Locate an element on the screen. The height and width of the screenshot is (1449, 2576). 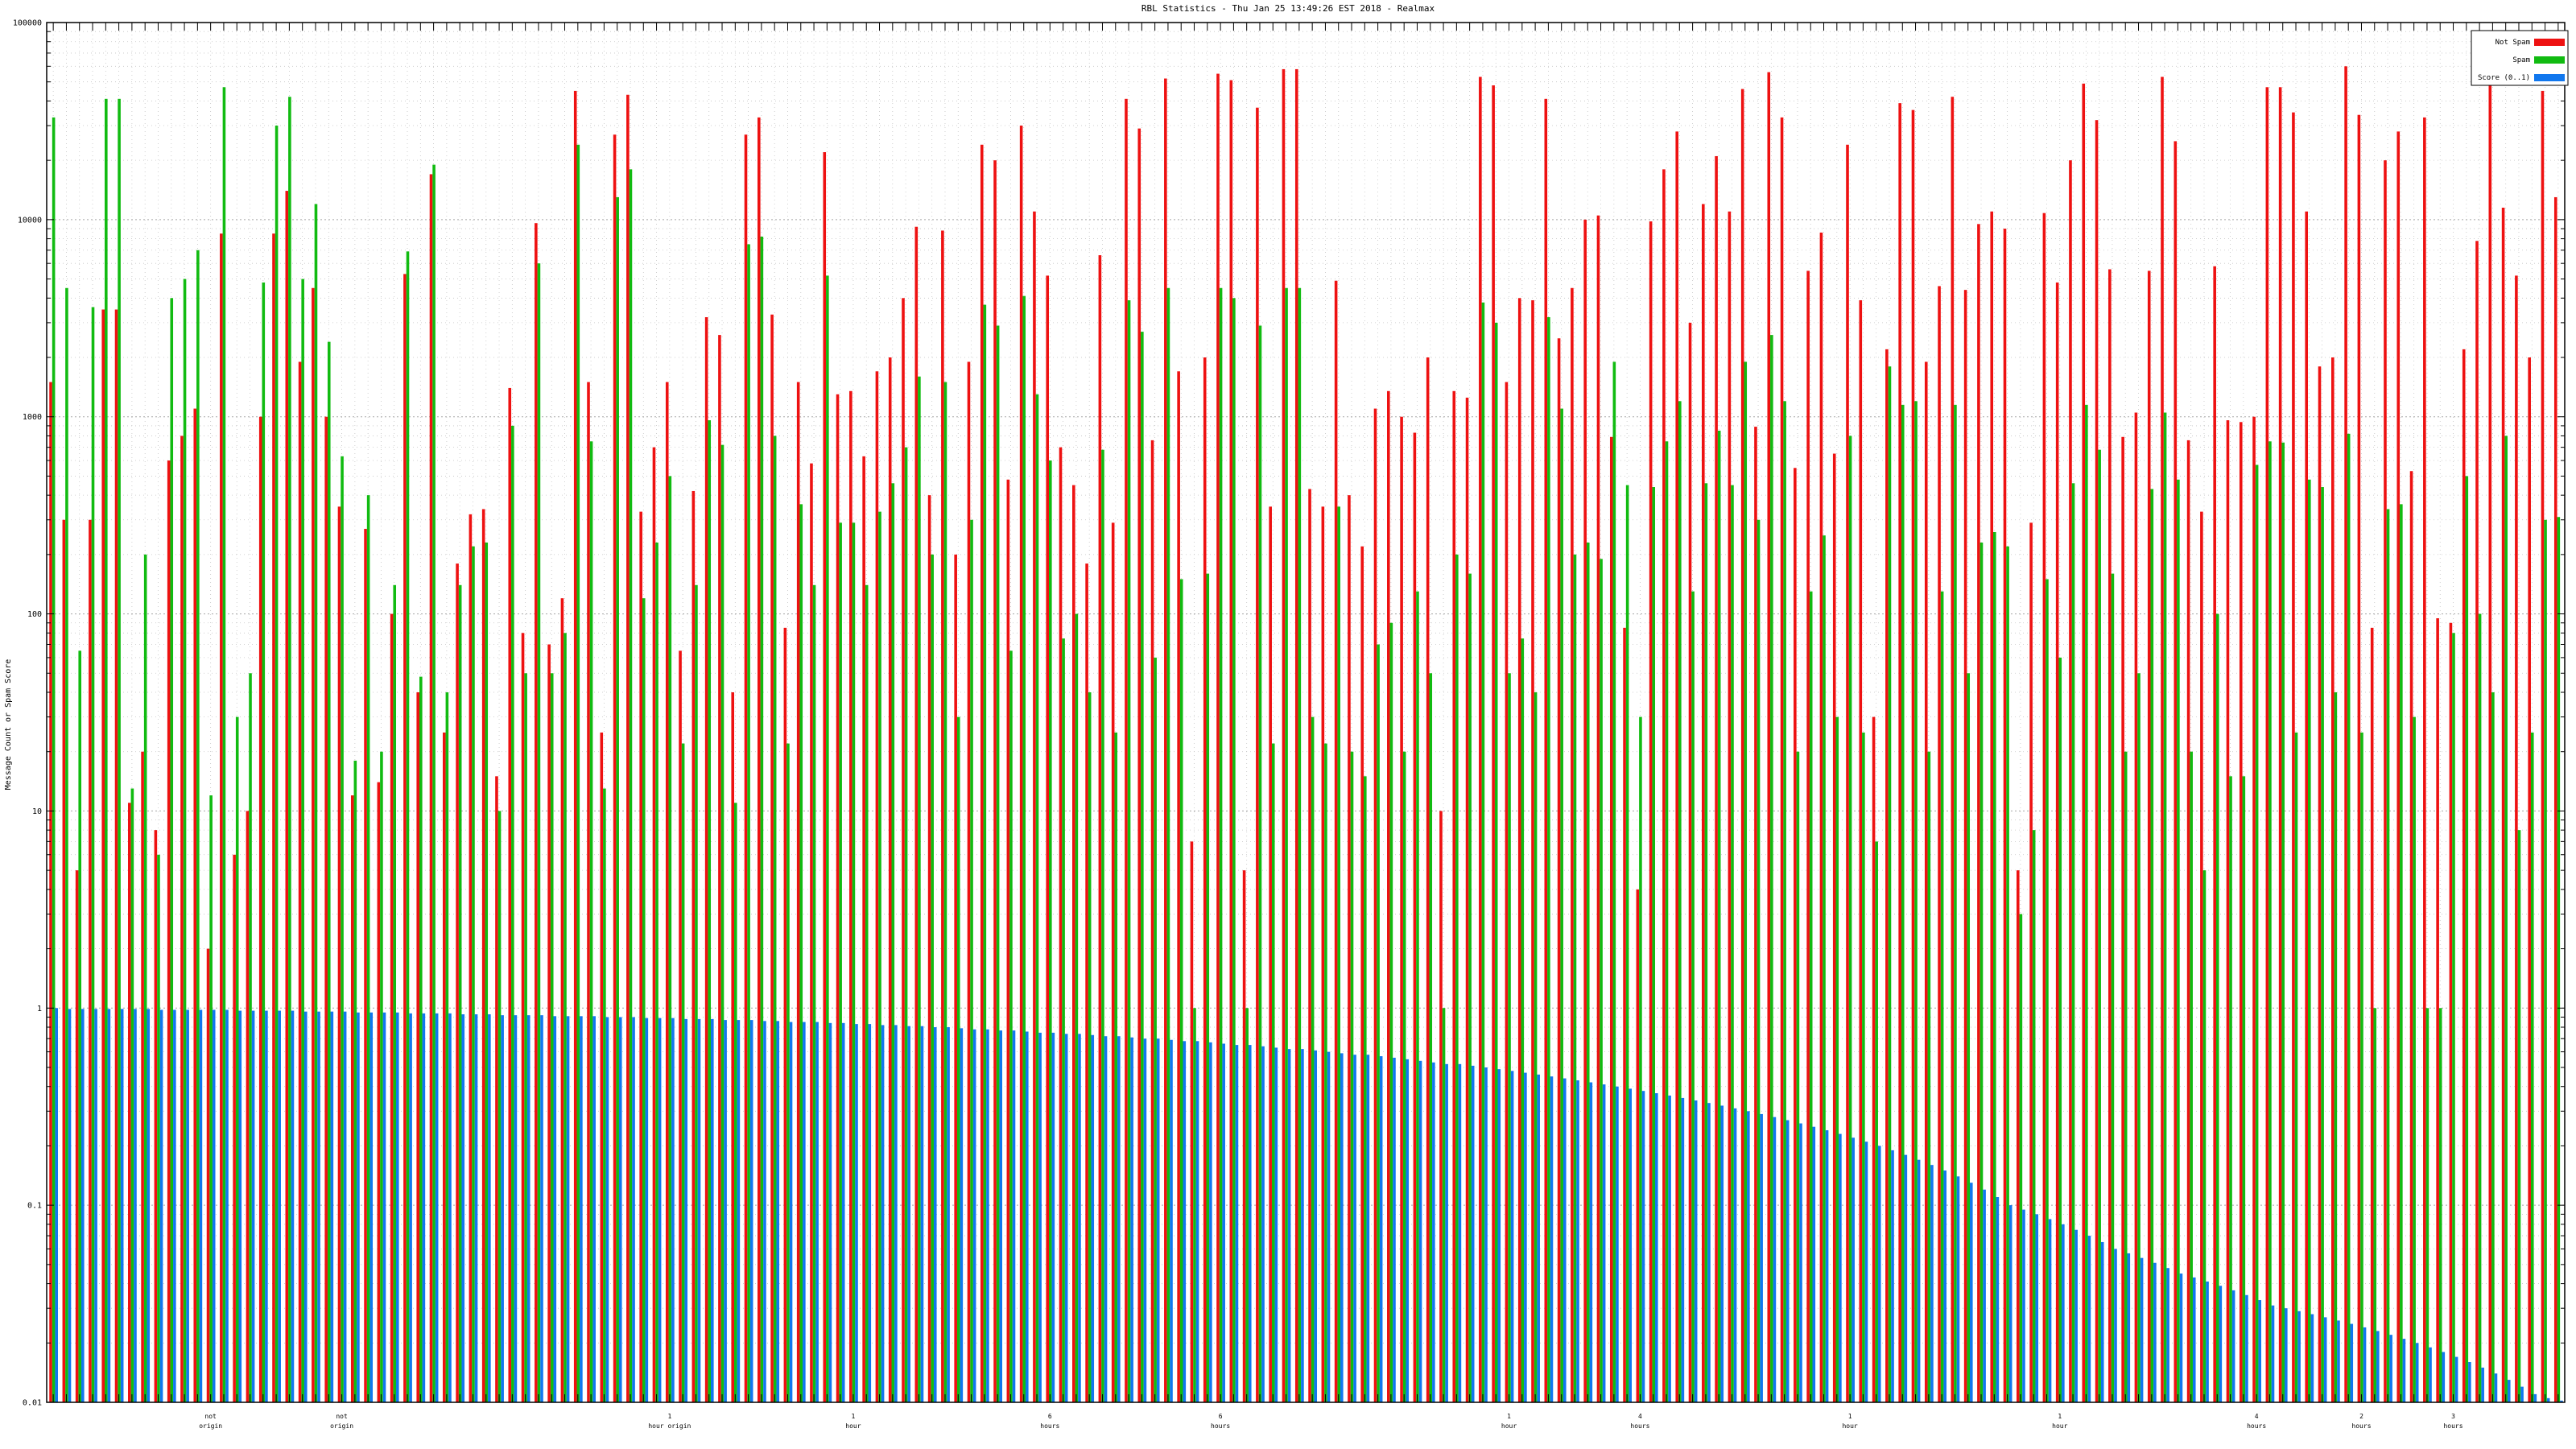
y-tick-label: 100000 is located at coordinates (27, 23).